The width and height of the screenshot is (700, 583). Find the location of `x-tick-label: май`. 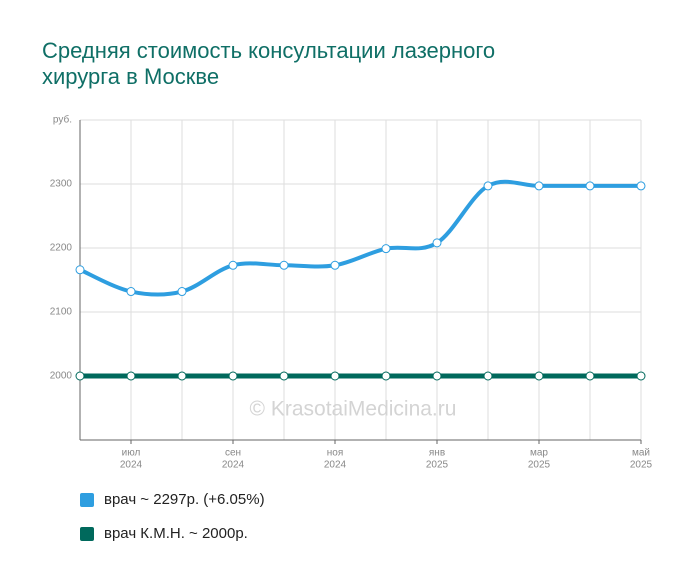

x-tick-label: май is located at coordinates (641, 453).